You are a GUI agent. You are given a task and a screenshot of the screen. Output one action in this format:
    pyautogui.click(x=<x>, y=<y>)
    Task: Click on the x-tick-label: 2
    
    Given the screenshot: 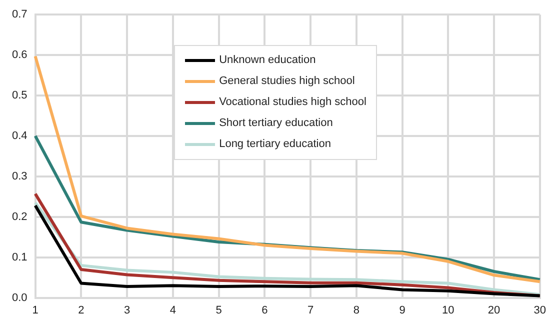 What is the action you would take?
    pyautogui.click(x=81, y=310)
    